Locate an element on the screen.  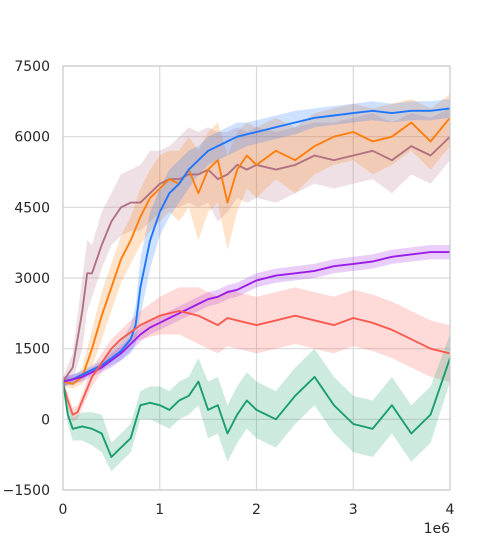
x-tick-label-2: 2 is located at coordinates (256, 510).